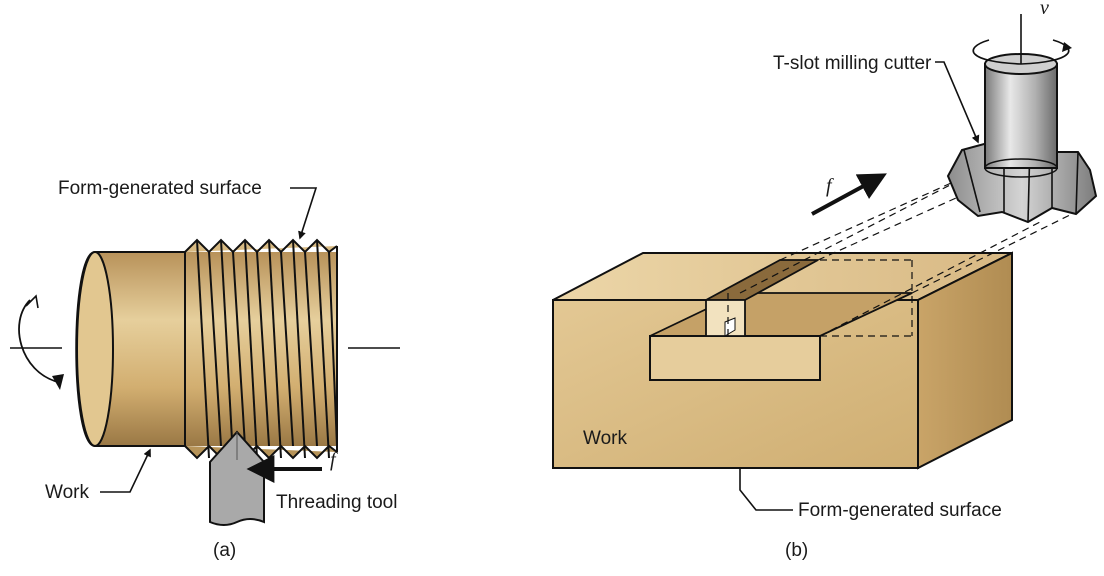 The height and width of the screenshot is (576, 1104). What do you see at coordinates (830, 186) in the screenshot?
I see `feed-symbol-b: f` at bounding box center [830, 186].